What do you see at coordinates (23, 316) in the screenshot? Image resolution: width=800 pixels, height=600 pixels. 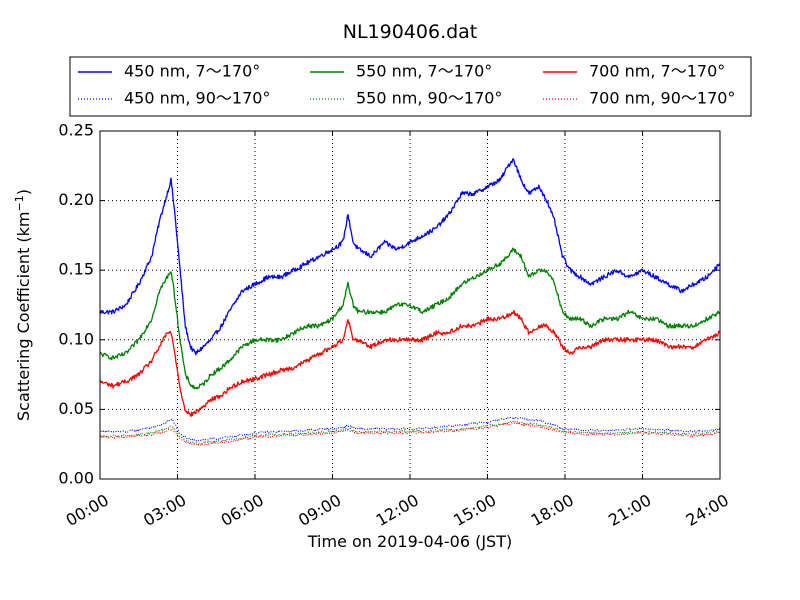 I see `y-axis-title-main: Scattering Coefficient (km` at bounding box center [23, 316].